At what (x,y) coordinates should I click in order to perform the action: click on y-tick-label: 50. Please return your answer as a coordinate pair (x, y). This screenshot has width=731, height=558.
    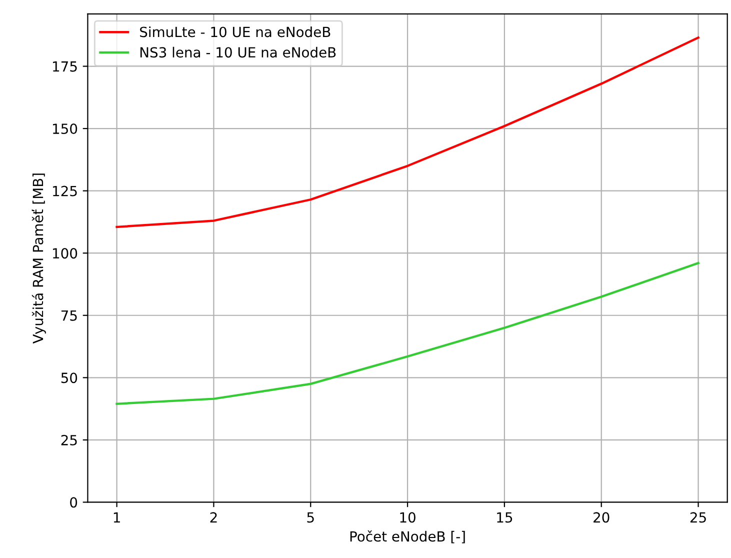
    Looking at the image, I should click on (69, 378).